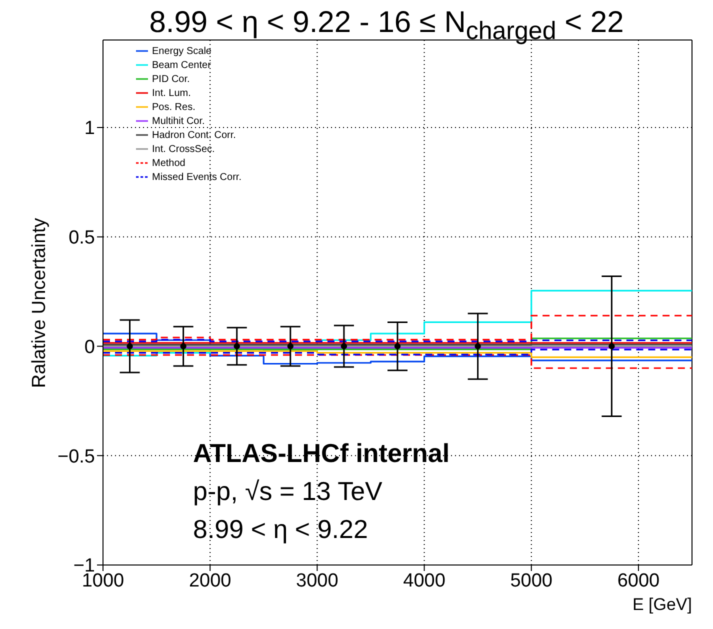  Describe the element at coordinates (171, 79) in the screenshot. I see `legend-label: PID Cor.` at that location.